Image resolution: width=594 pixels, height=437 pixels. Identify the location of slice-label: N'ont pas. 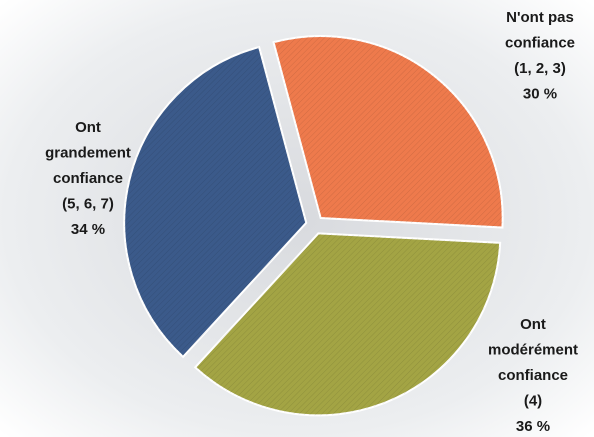
(540, 17).